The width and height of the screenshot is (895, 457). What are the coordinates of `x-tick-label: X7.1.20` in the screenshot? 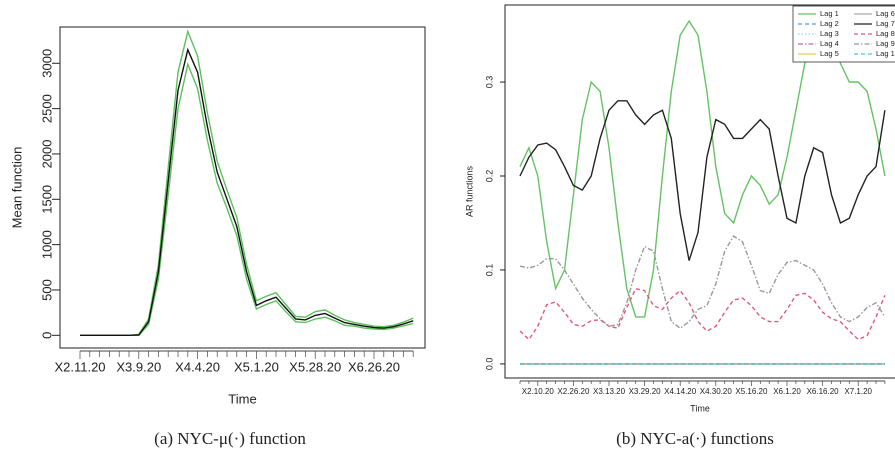 It's located at (858, 391).